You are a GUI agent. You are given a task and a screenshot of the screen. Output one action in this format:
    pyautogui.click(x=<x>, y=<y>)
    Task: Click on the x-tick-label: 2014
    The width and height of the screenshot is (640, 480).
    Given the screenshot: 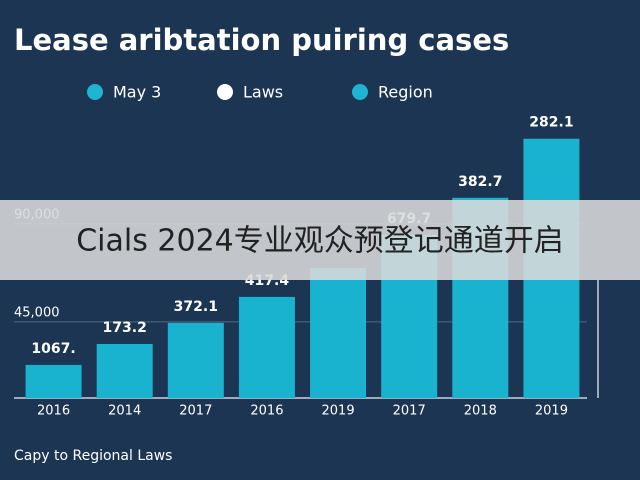 What is the action you would take?
    pyautogui.click(x=124, y=411)
    